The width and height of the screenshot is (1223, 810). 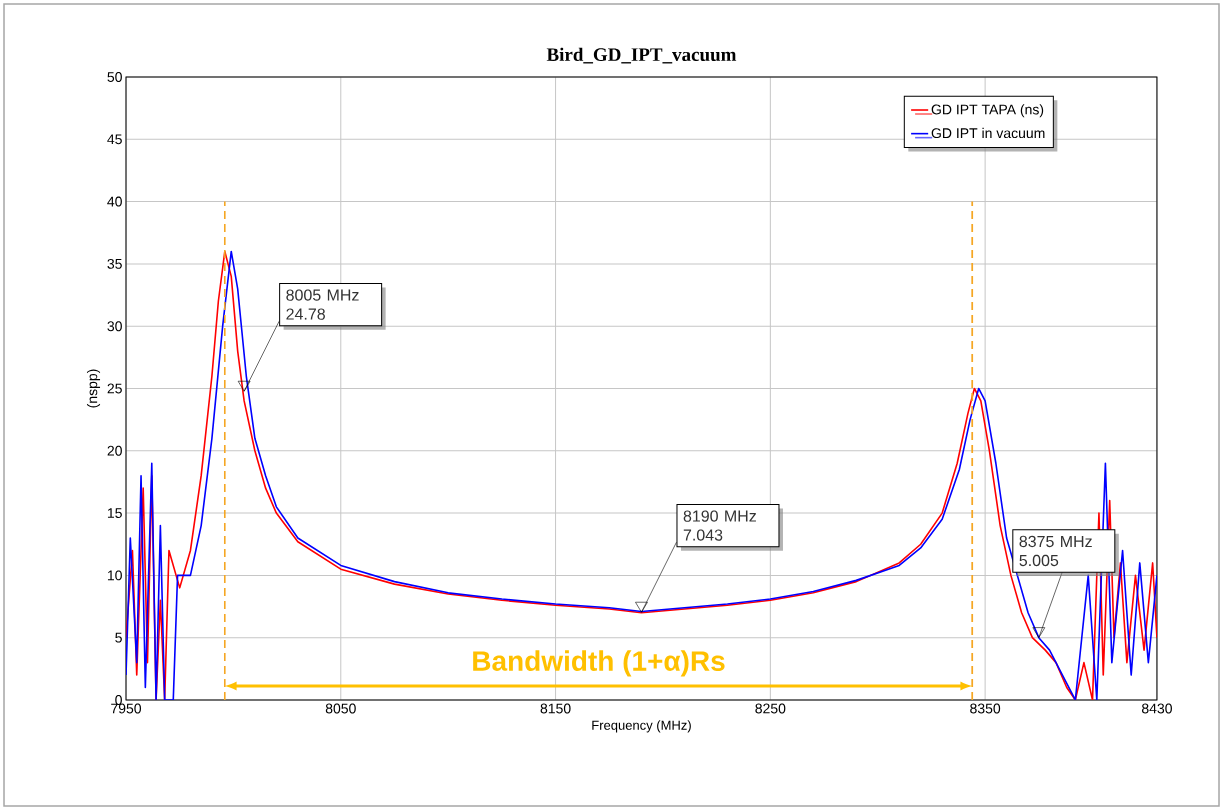 What do you see at coordinates (114, 77) in the screenshot?
I see `y-tick-label: 50` at bounding box center [114, 77].